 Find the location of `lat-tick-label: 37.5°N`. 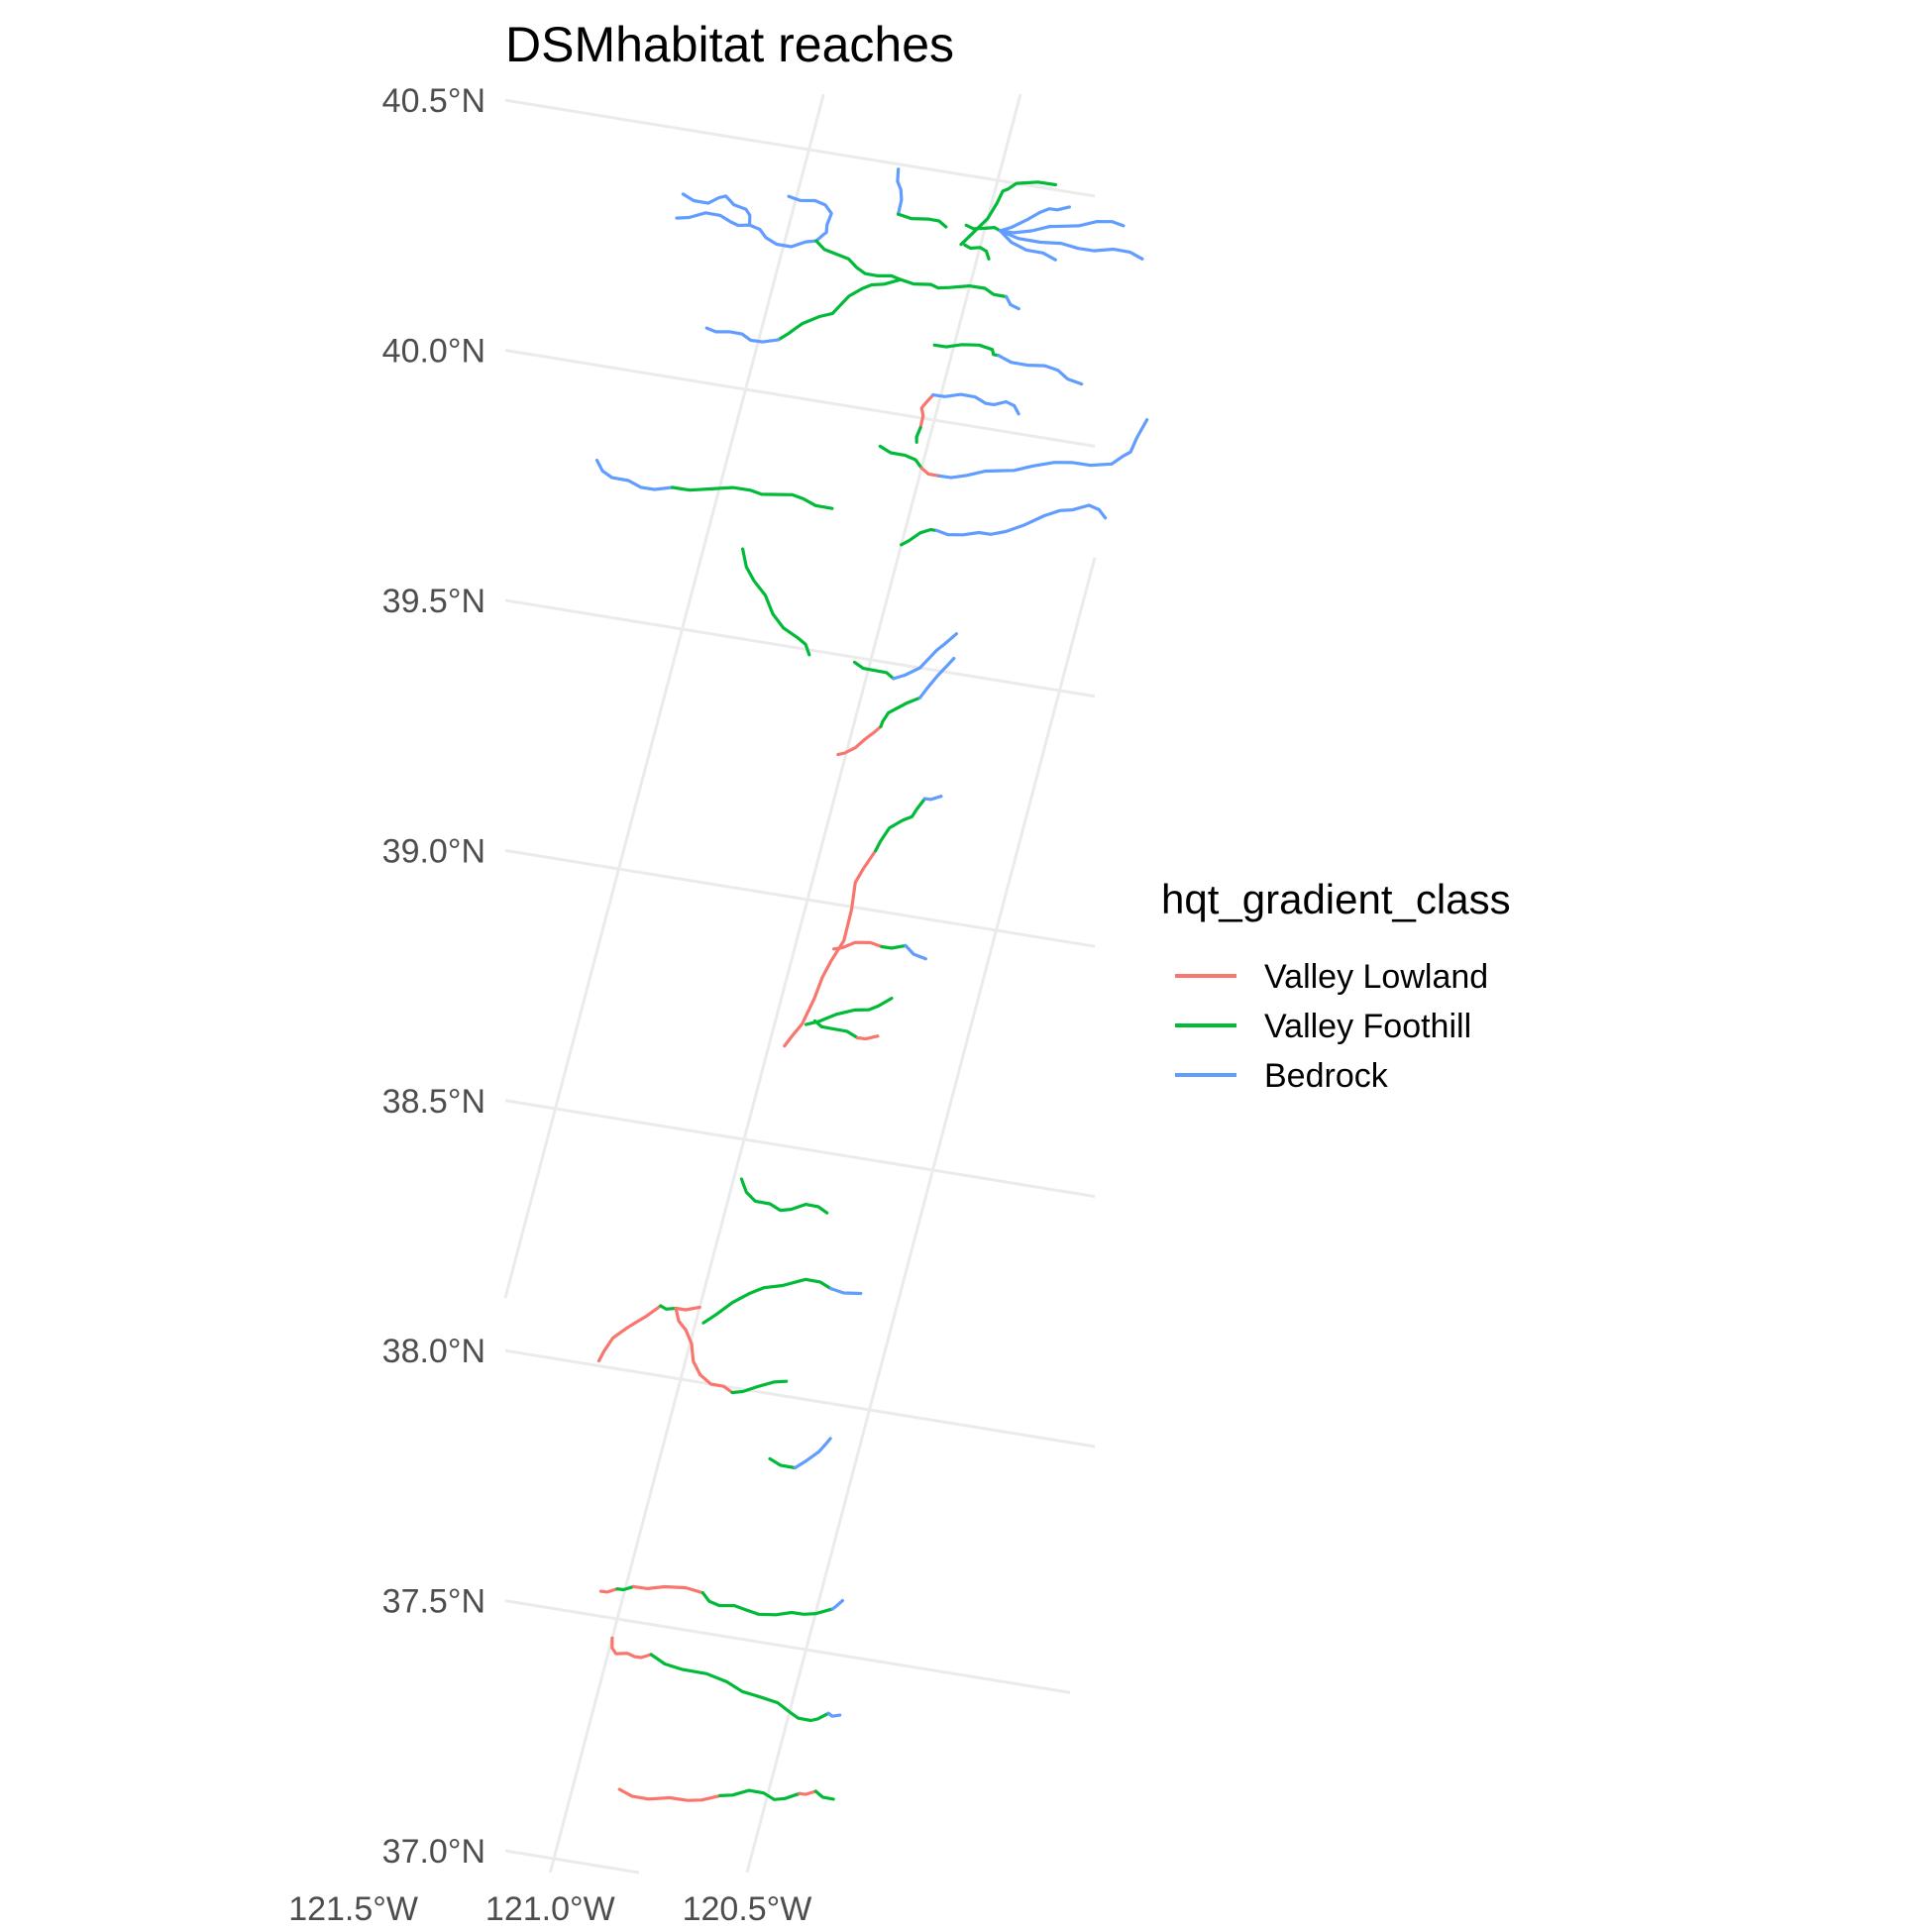

lat-tick-label: 37.5°N is located at coordinates (433, 1602).